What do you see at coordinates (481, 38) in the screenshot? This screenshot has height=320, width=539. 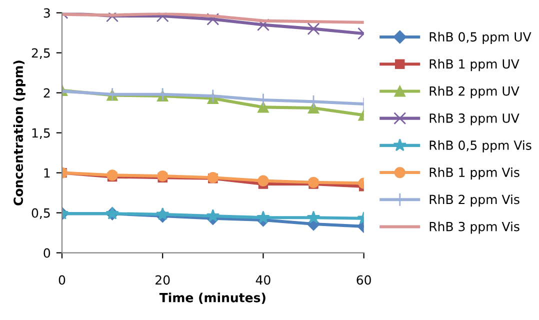 I see `legend-label: RhB 0,5 ppm UV` at bounding box center [481, 38].